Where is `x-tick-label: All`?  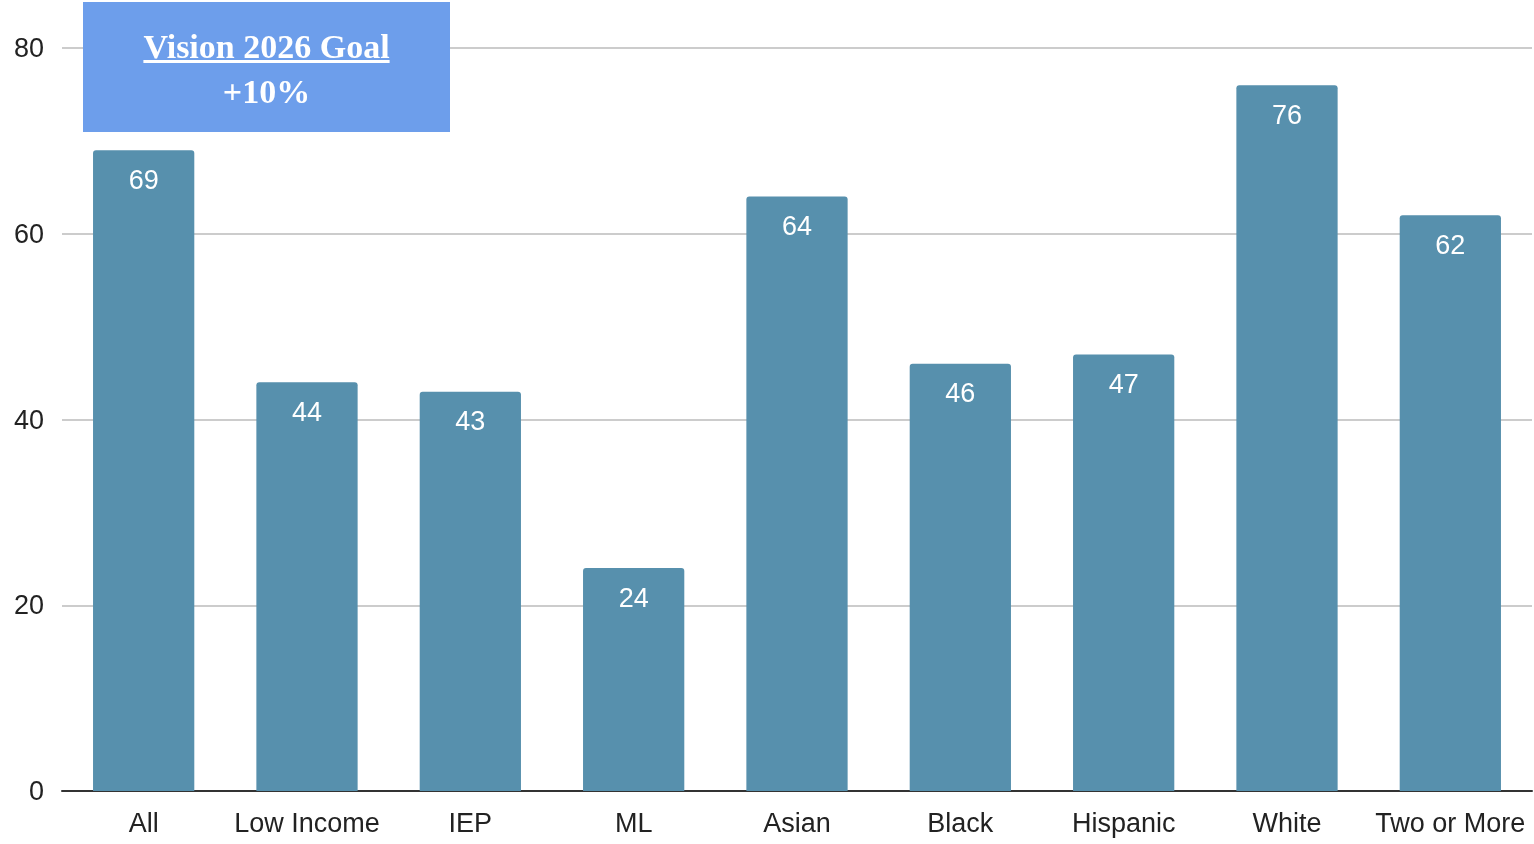
x-tick-label: All is located at coordinates (143, 822).